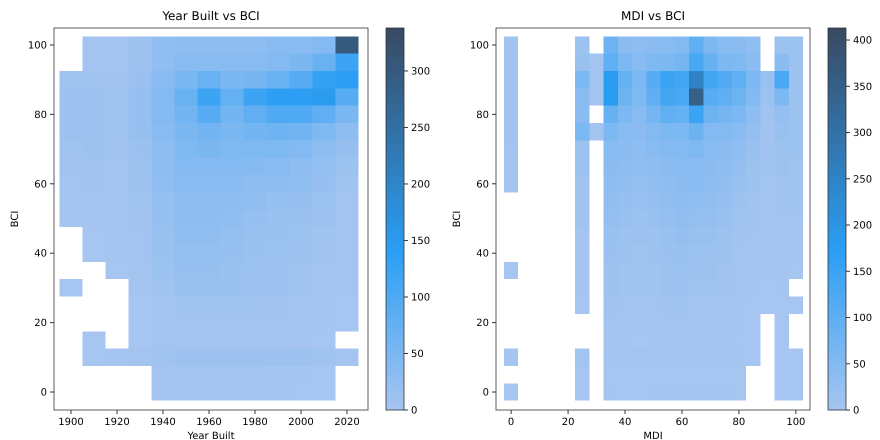 This screenshot has width=880, height=440. Describe the element at coordinates (301, 422) in the screenshot. I see `x-tick-label: 2000` at that location.